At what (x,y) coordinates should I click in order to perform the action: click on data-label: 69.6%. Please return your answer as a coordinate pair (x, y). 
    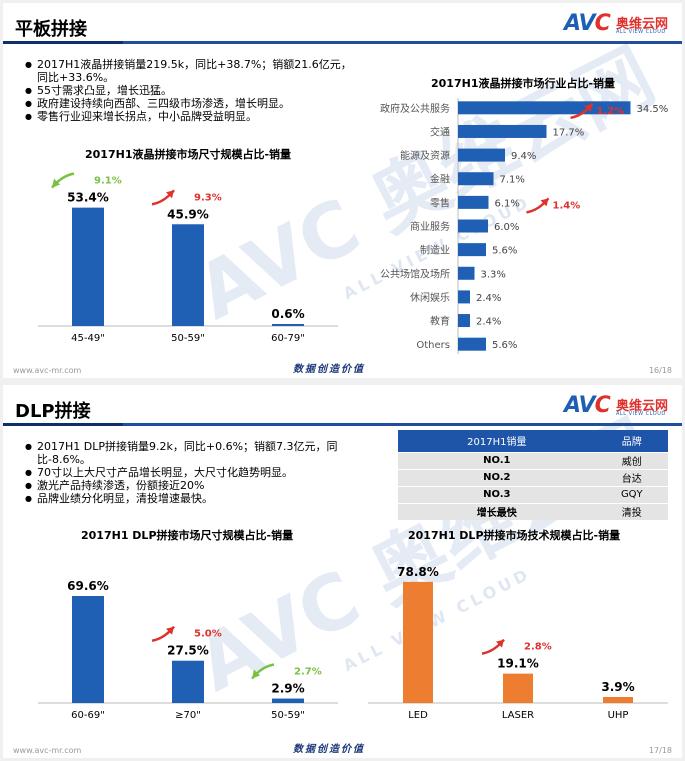
    Looking at the image, I should click on (88, 586).